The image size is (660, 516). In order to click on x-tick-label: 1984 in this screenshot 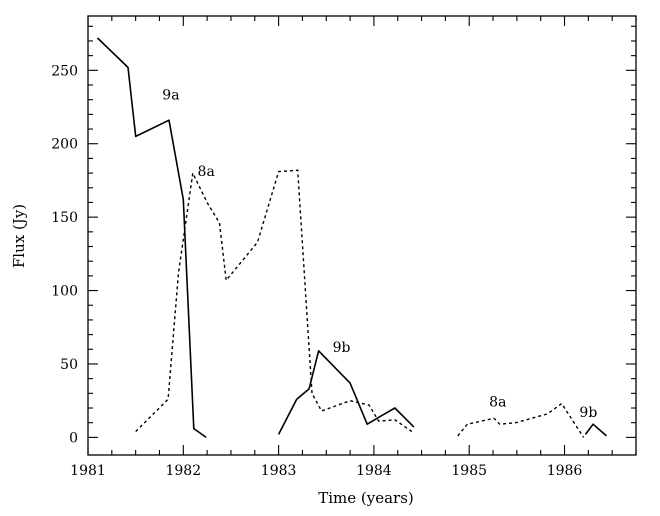, I will do `click(374, 471)`.